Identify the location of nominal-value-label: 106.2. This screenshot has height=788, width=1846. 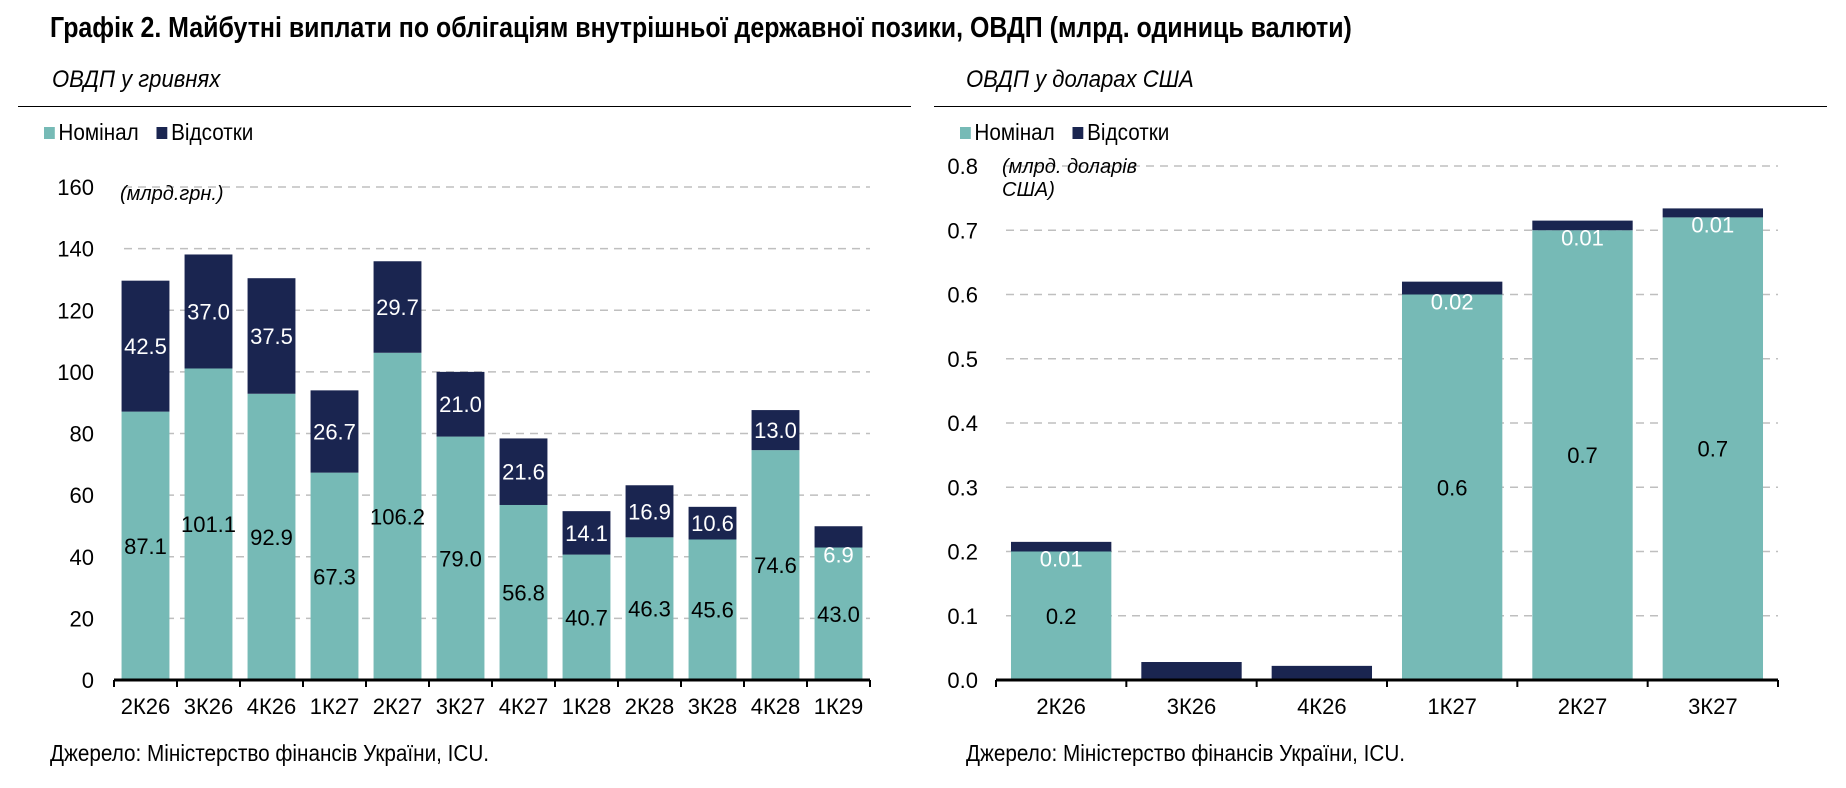
(397, 516).